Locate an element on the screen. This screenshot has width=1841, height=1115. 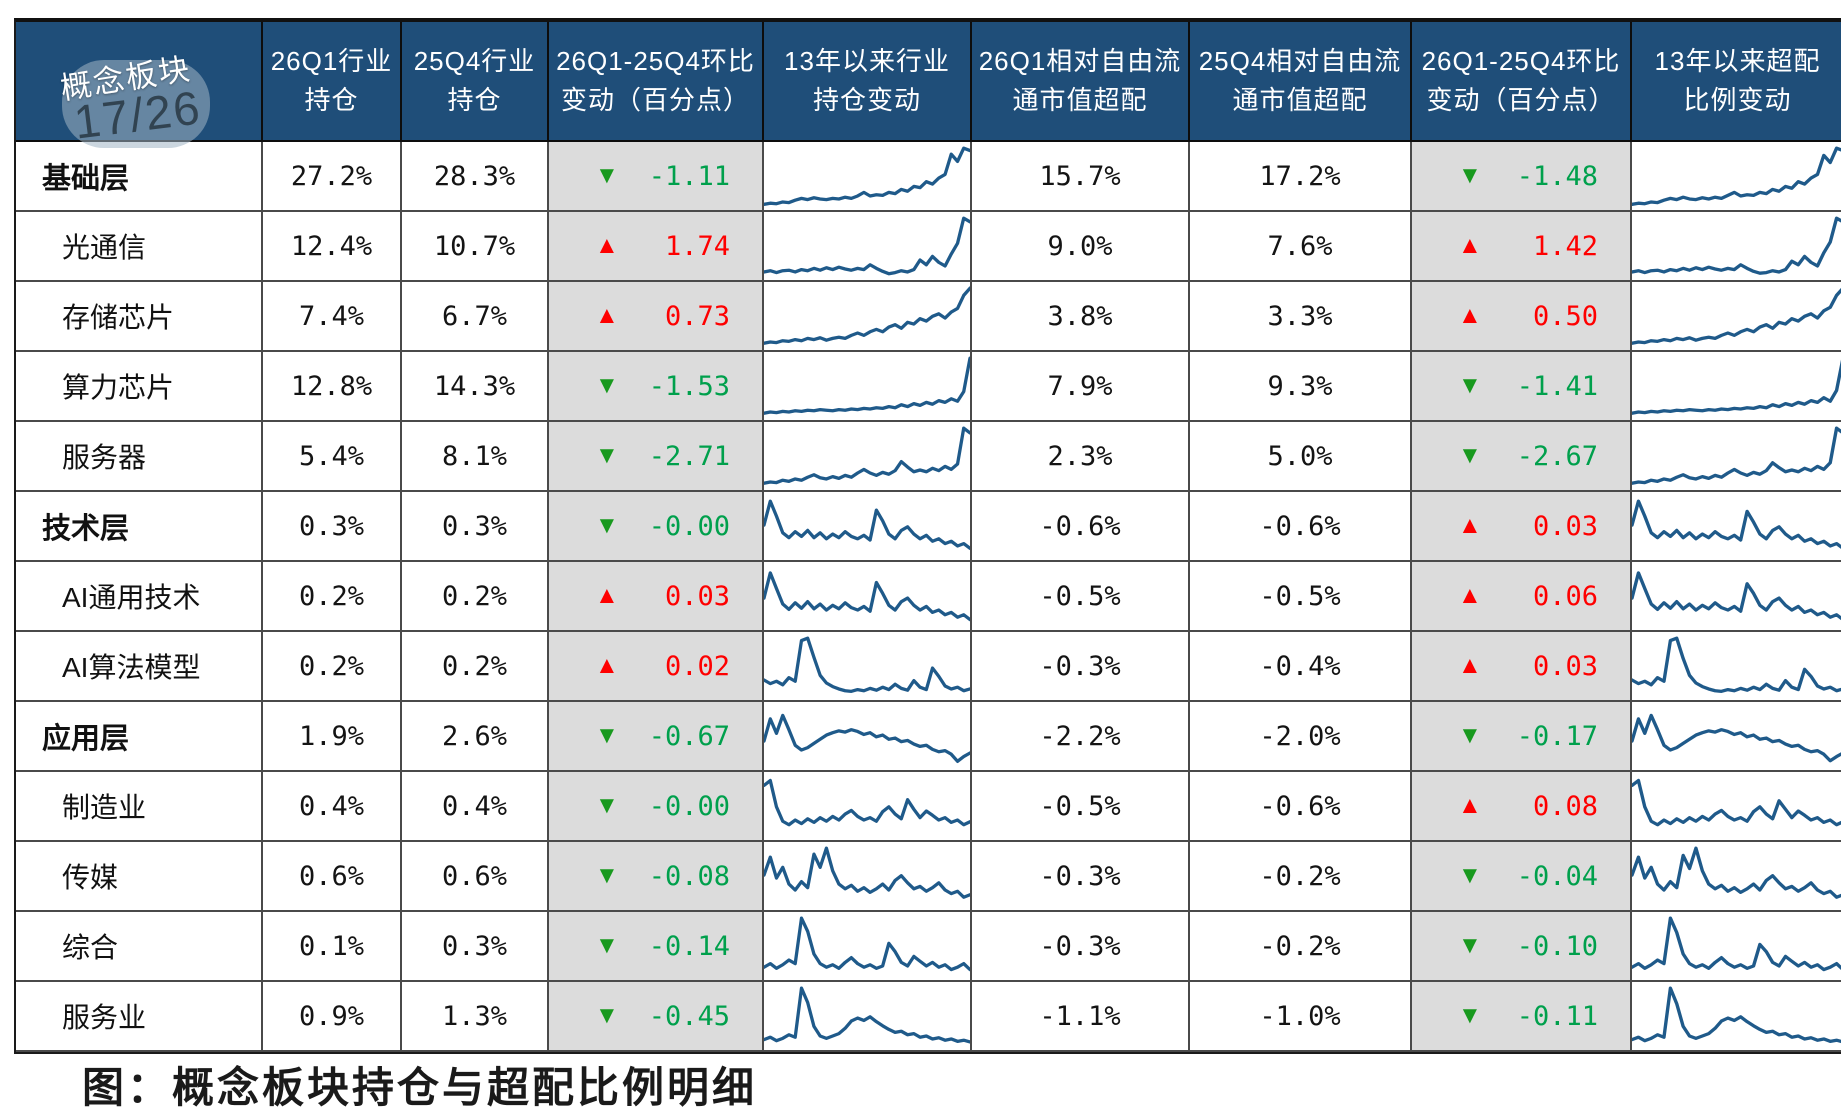
industry-q1-cell: 0.6% is located at coordinates (332, 877).